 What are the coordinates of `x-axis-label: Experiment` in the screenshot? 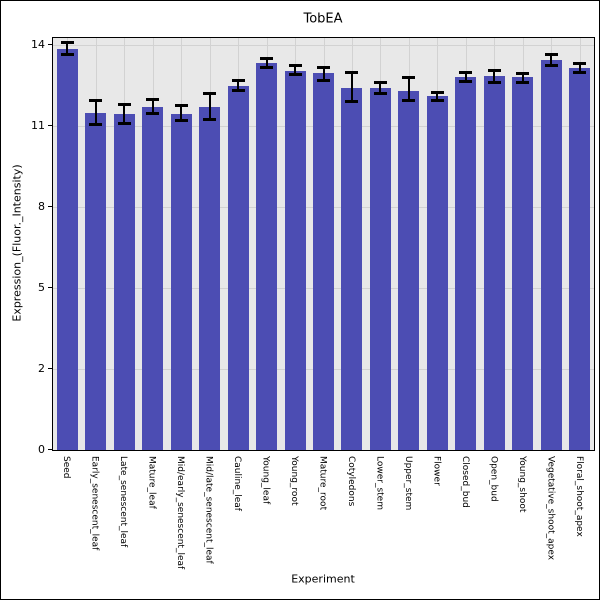 It's located at (323, 579).